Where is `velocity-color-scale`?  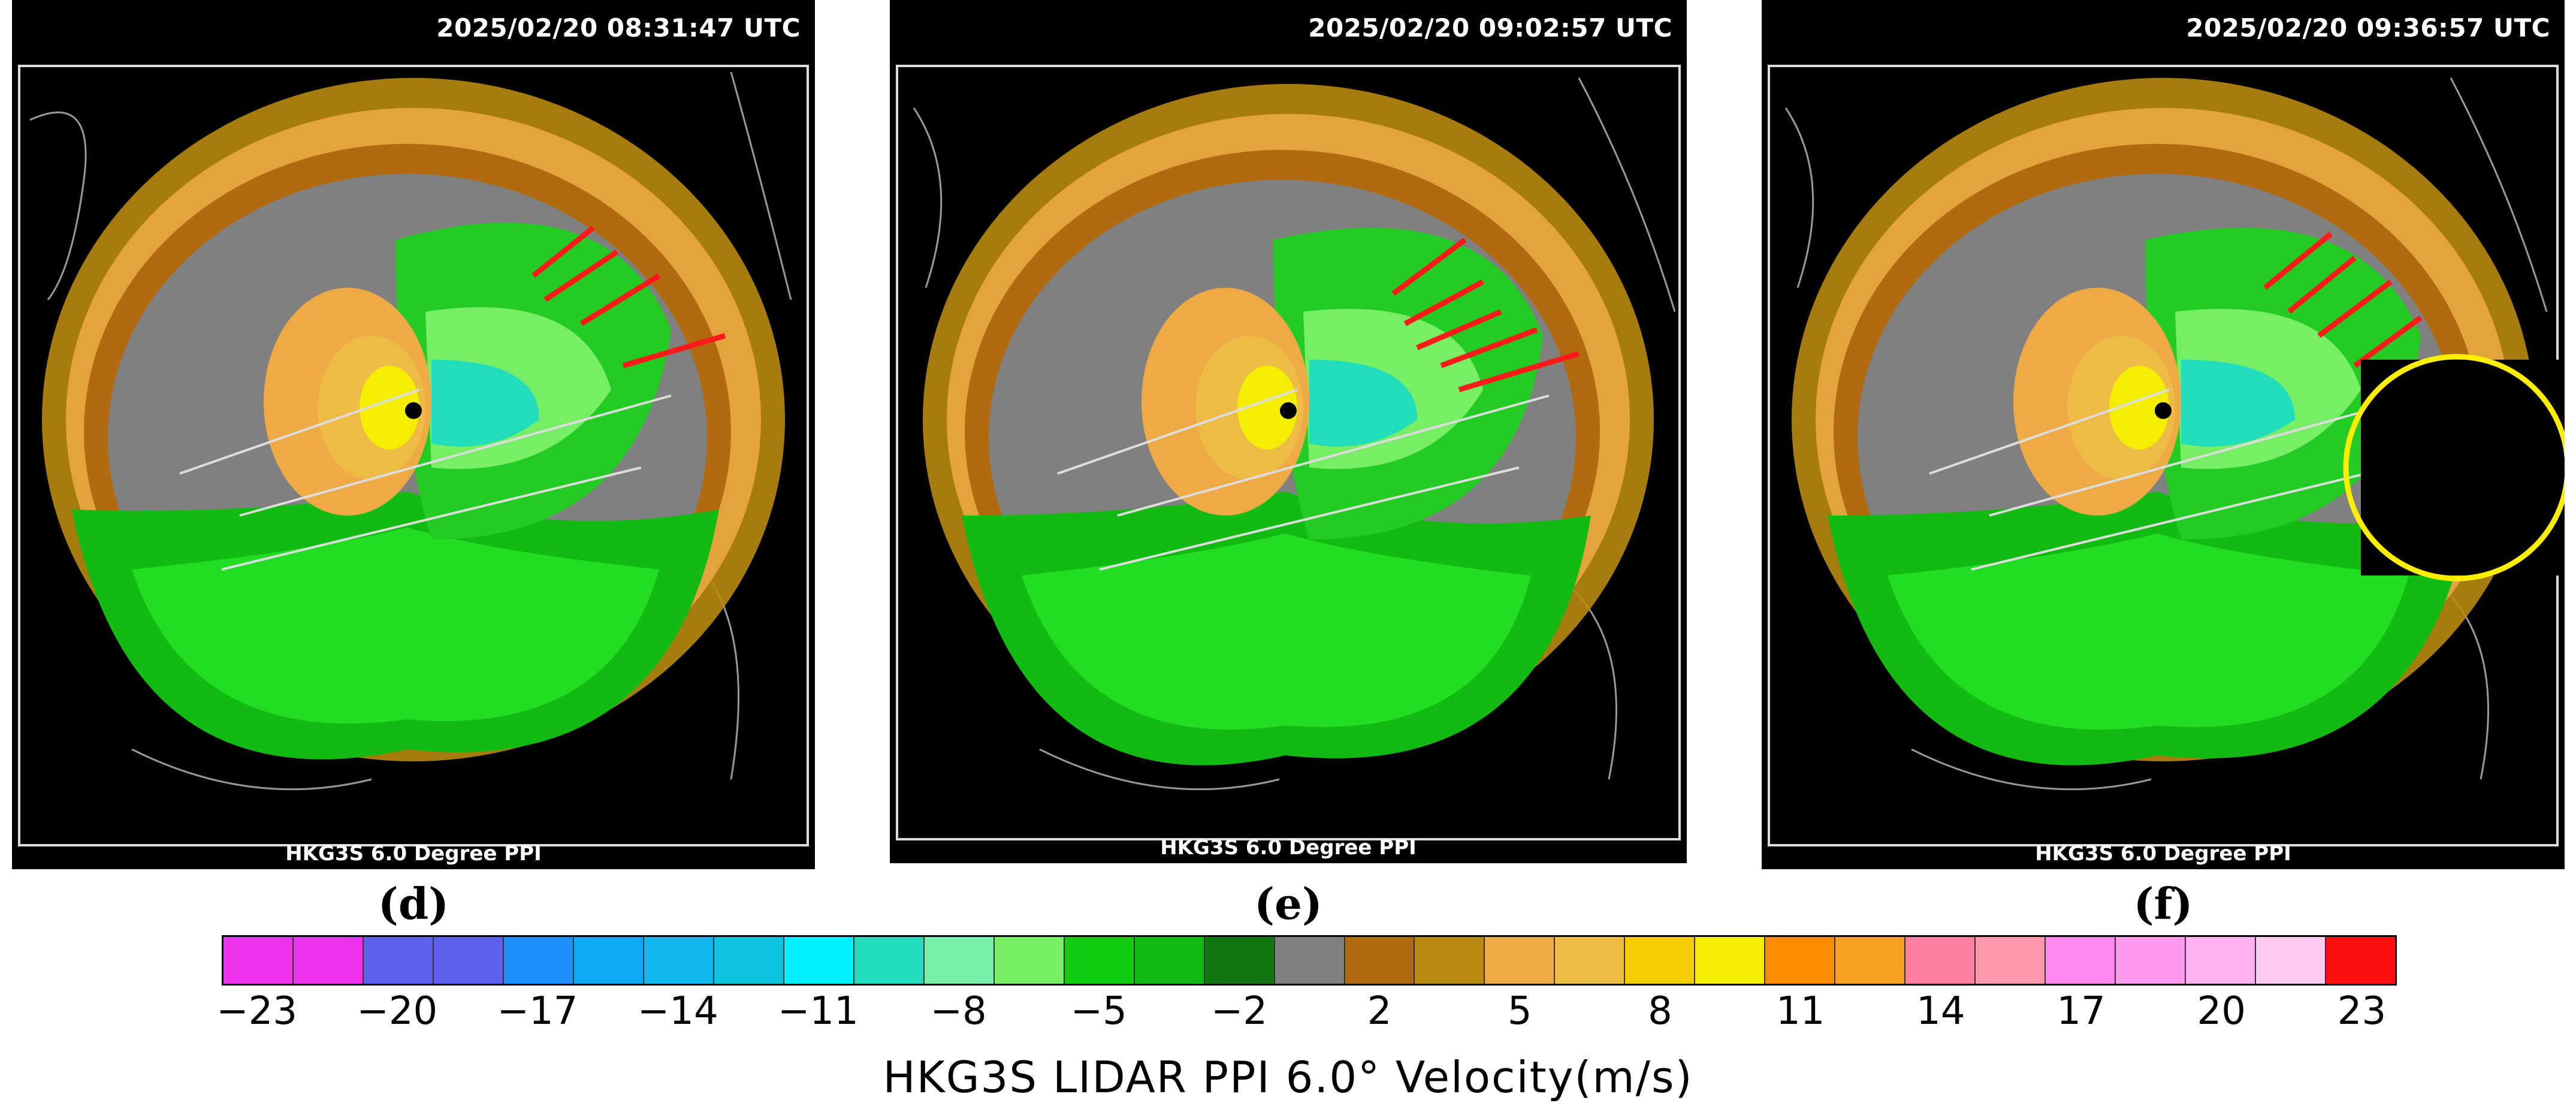 velocity-color-scale is located at coordinates (1310, 960).